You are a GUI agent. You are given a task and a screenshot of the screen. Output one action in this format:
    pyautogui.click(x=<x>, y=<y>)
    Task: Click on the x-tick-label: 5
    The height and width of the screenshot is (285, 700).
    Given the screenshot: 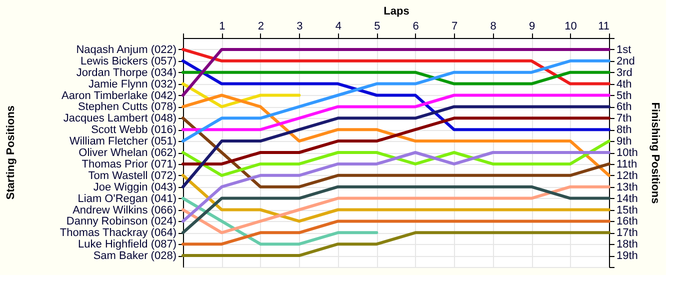 What is the action you would take?
    pyautogui.click(x=377, y=26)
    